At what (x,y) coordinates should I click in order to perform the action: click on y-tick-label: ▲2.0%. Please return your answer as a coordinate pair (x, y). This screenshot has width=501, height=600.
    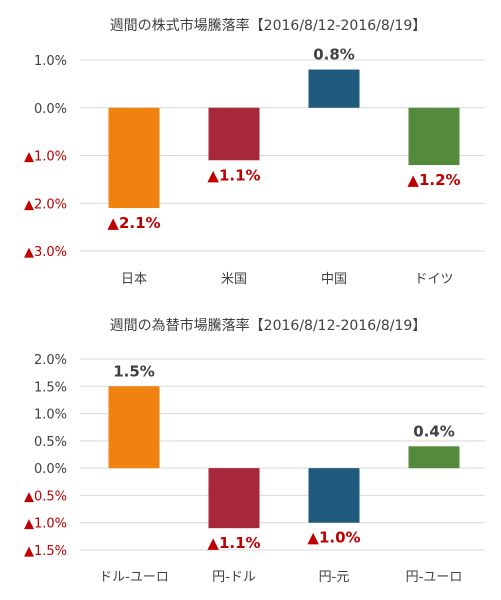
    Looking at the image, I should click on (45, 204).